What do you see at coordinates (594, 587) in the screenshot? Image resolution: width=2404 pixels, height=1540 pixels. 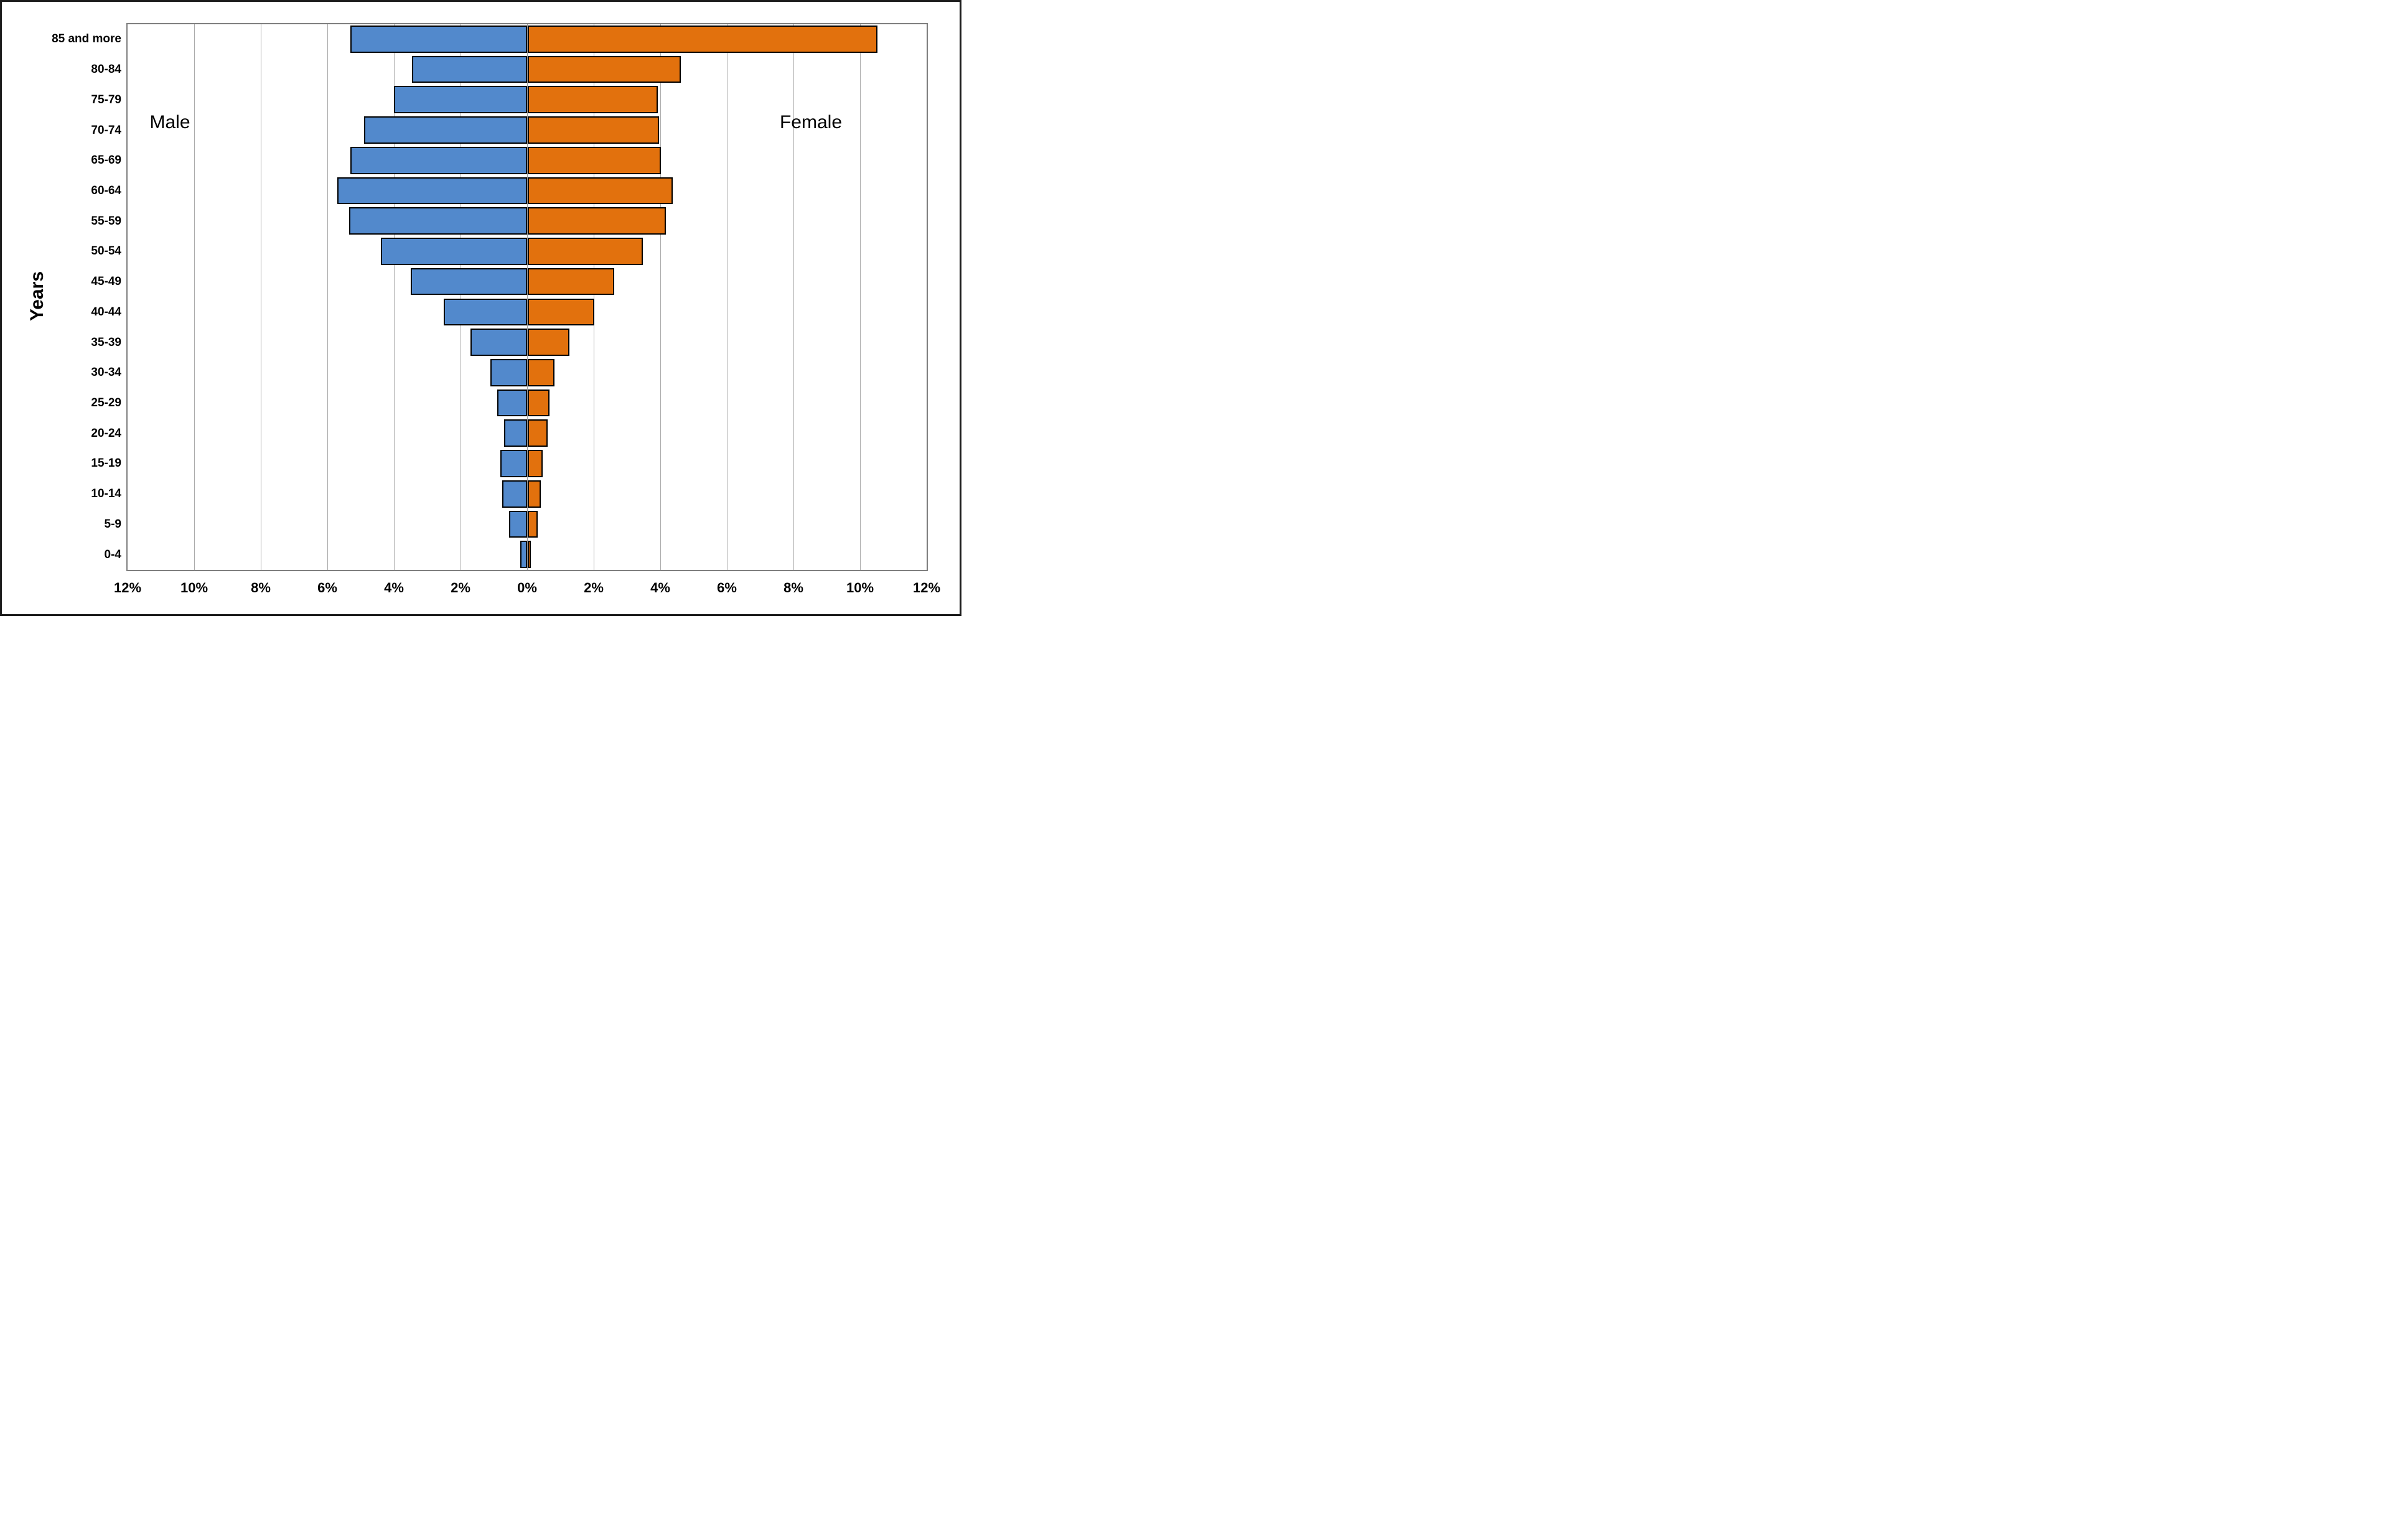 I see `x-tick-label-7: 2%` at bounding box center [594, 587].